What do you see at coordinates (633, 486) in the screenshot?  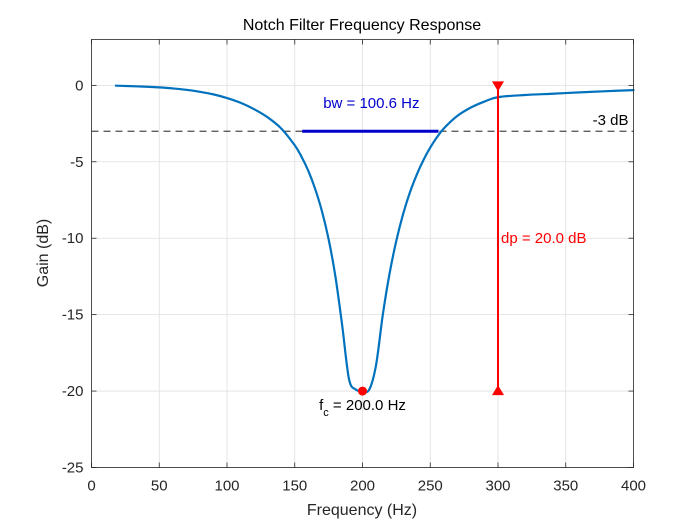 I see `x-tick-label: 400` at bounding box center [633, 486].